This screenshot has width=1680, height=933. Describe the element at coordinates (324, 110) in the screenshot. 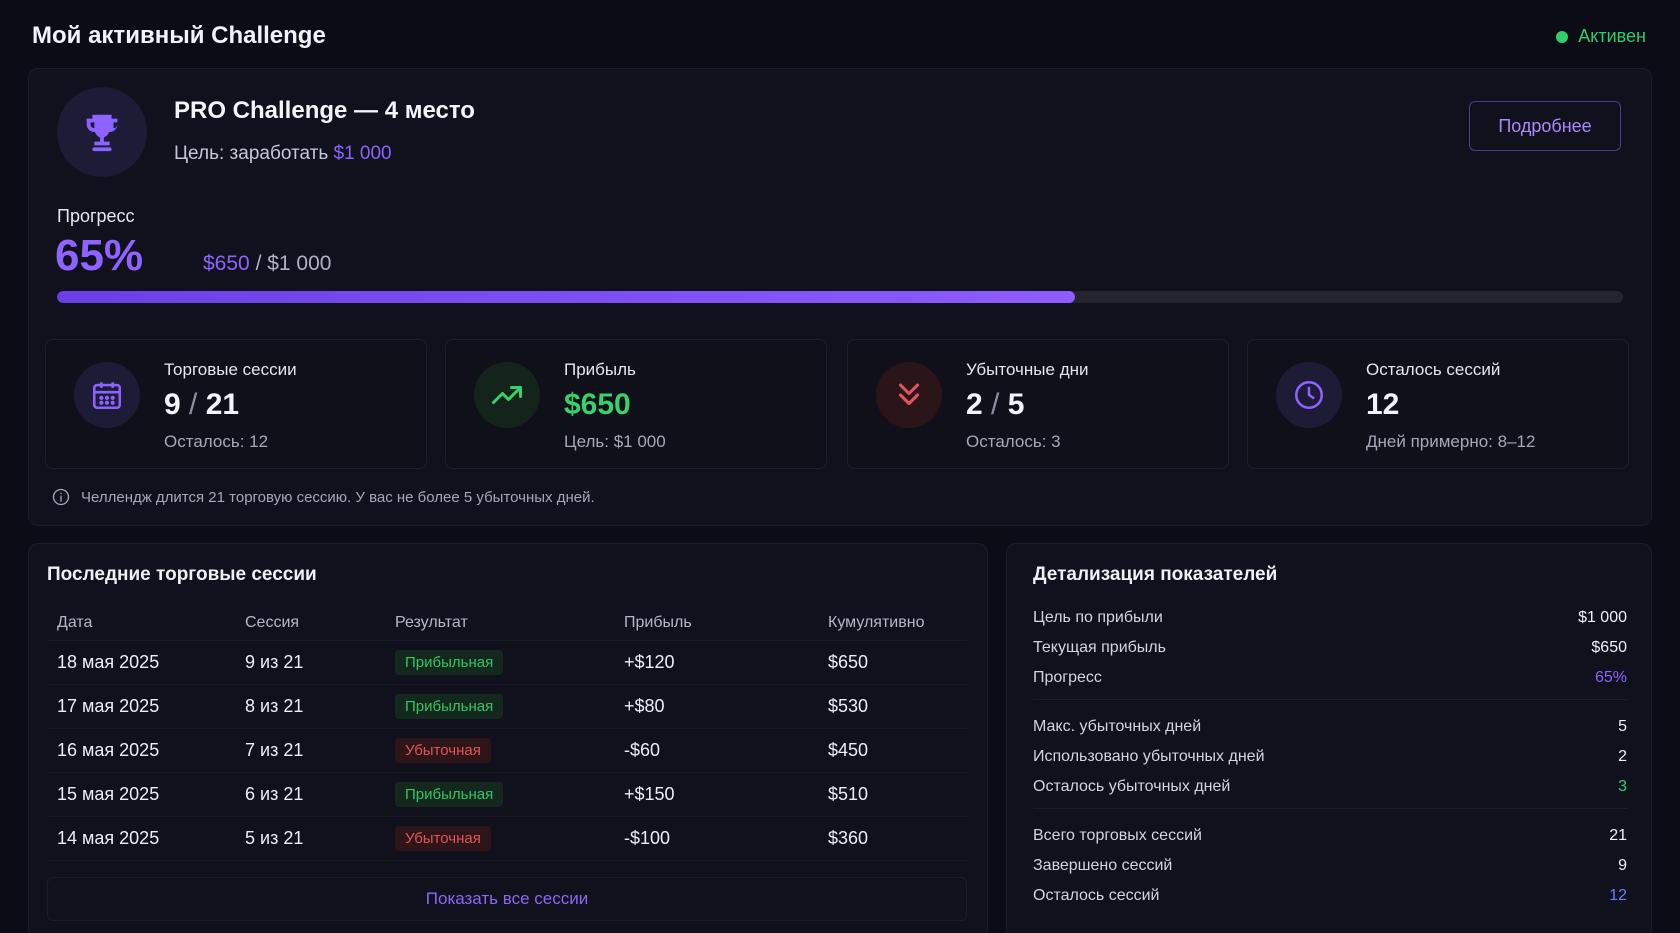

I see `challenge-title: PRO Challenge — 4 место` at that location.